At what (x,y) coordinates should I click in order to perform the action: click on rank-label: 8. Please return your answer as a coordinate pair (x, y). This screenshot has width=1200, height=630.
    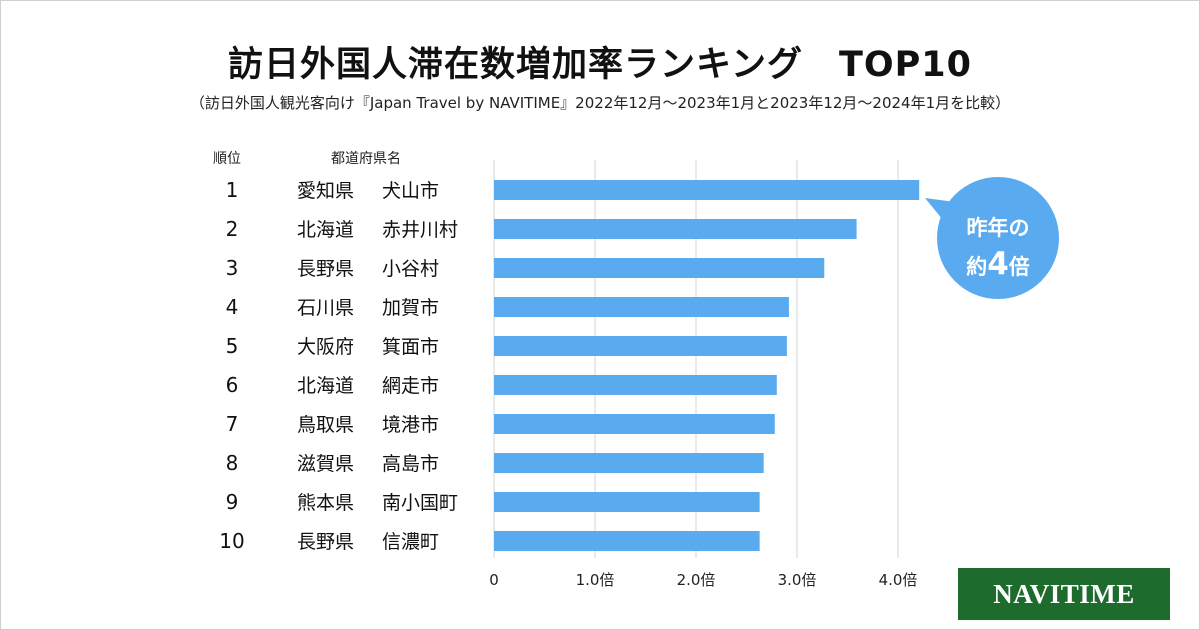
    Looking at the image, I should click on (232, 463).